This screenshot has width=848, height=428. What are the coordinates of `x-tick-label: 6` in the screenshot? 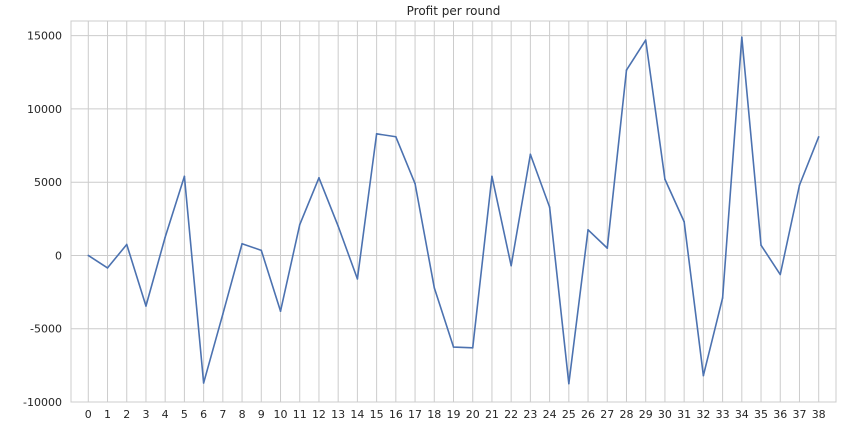 It's located at (203, 414).